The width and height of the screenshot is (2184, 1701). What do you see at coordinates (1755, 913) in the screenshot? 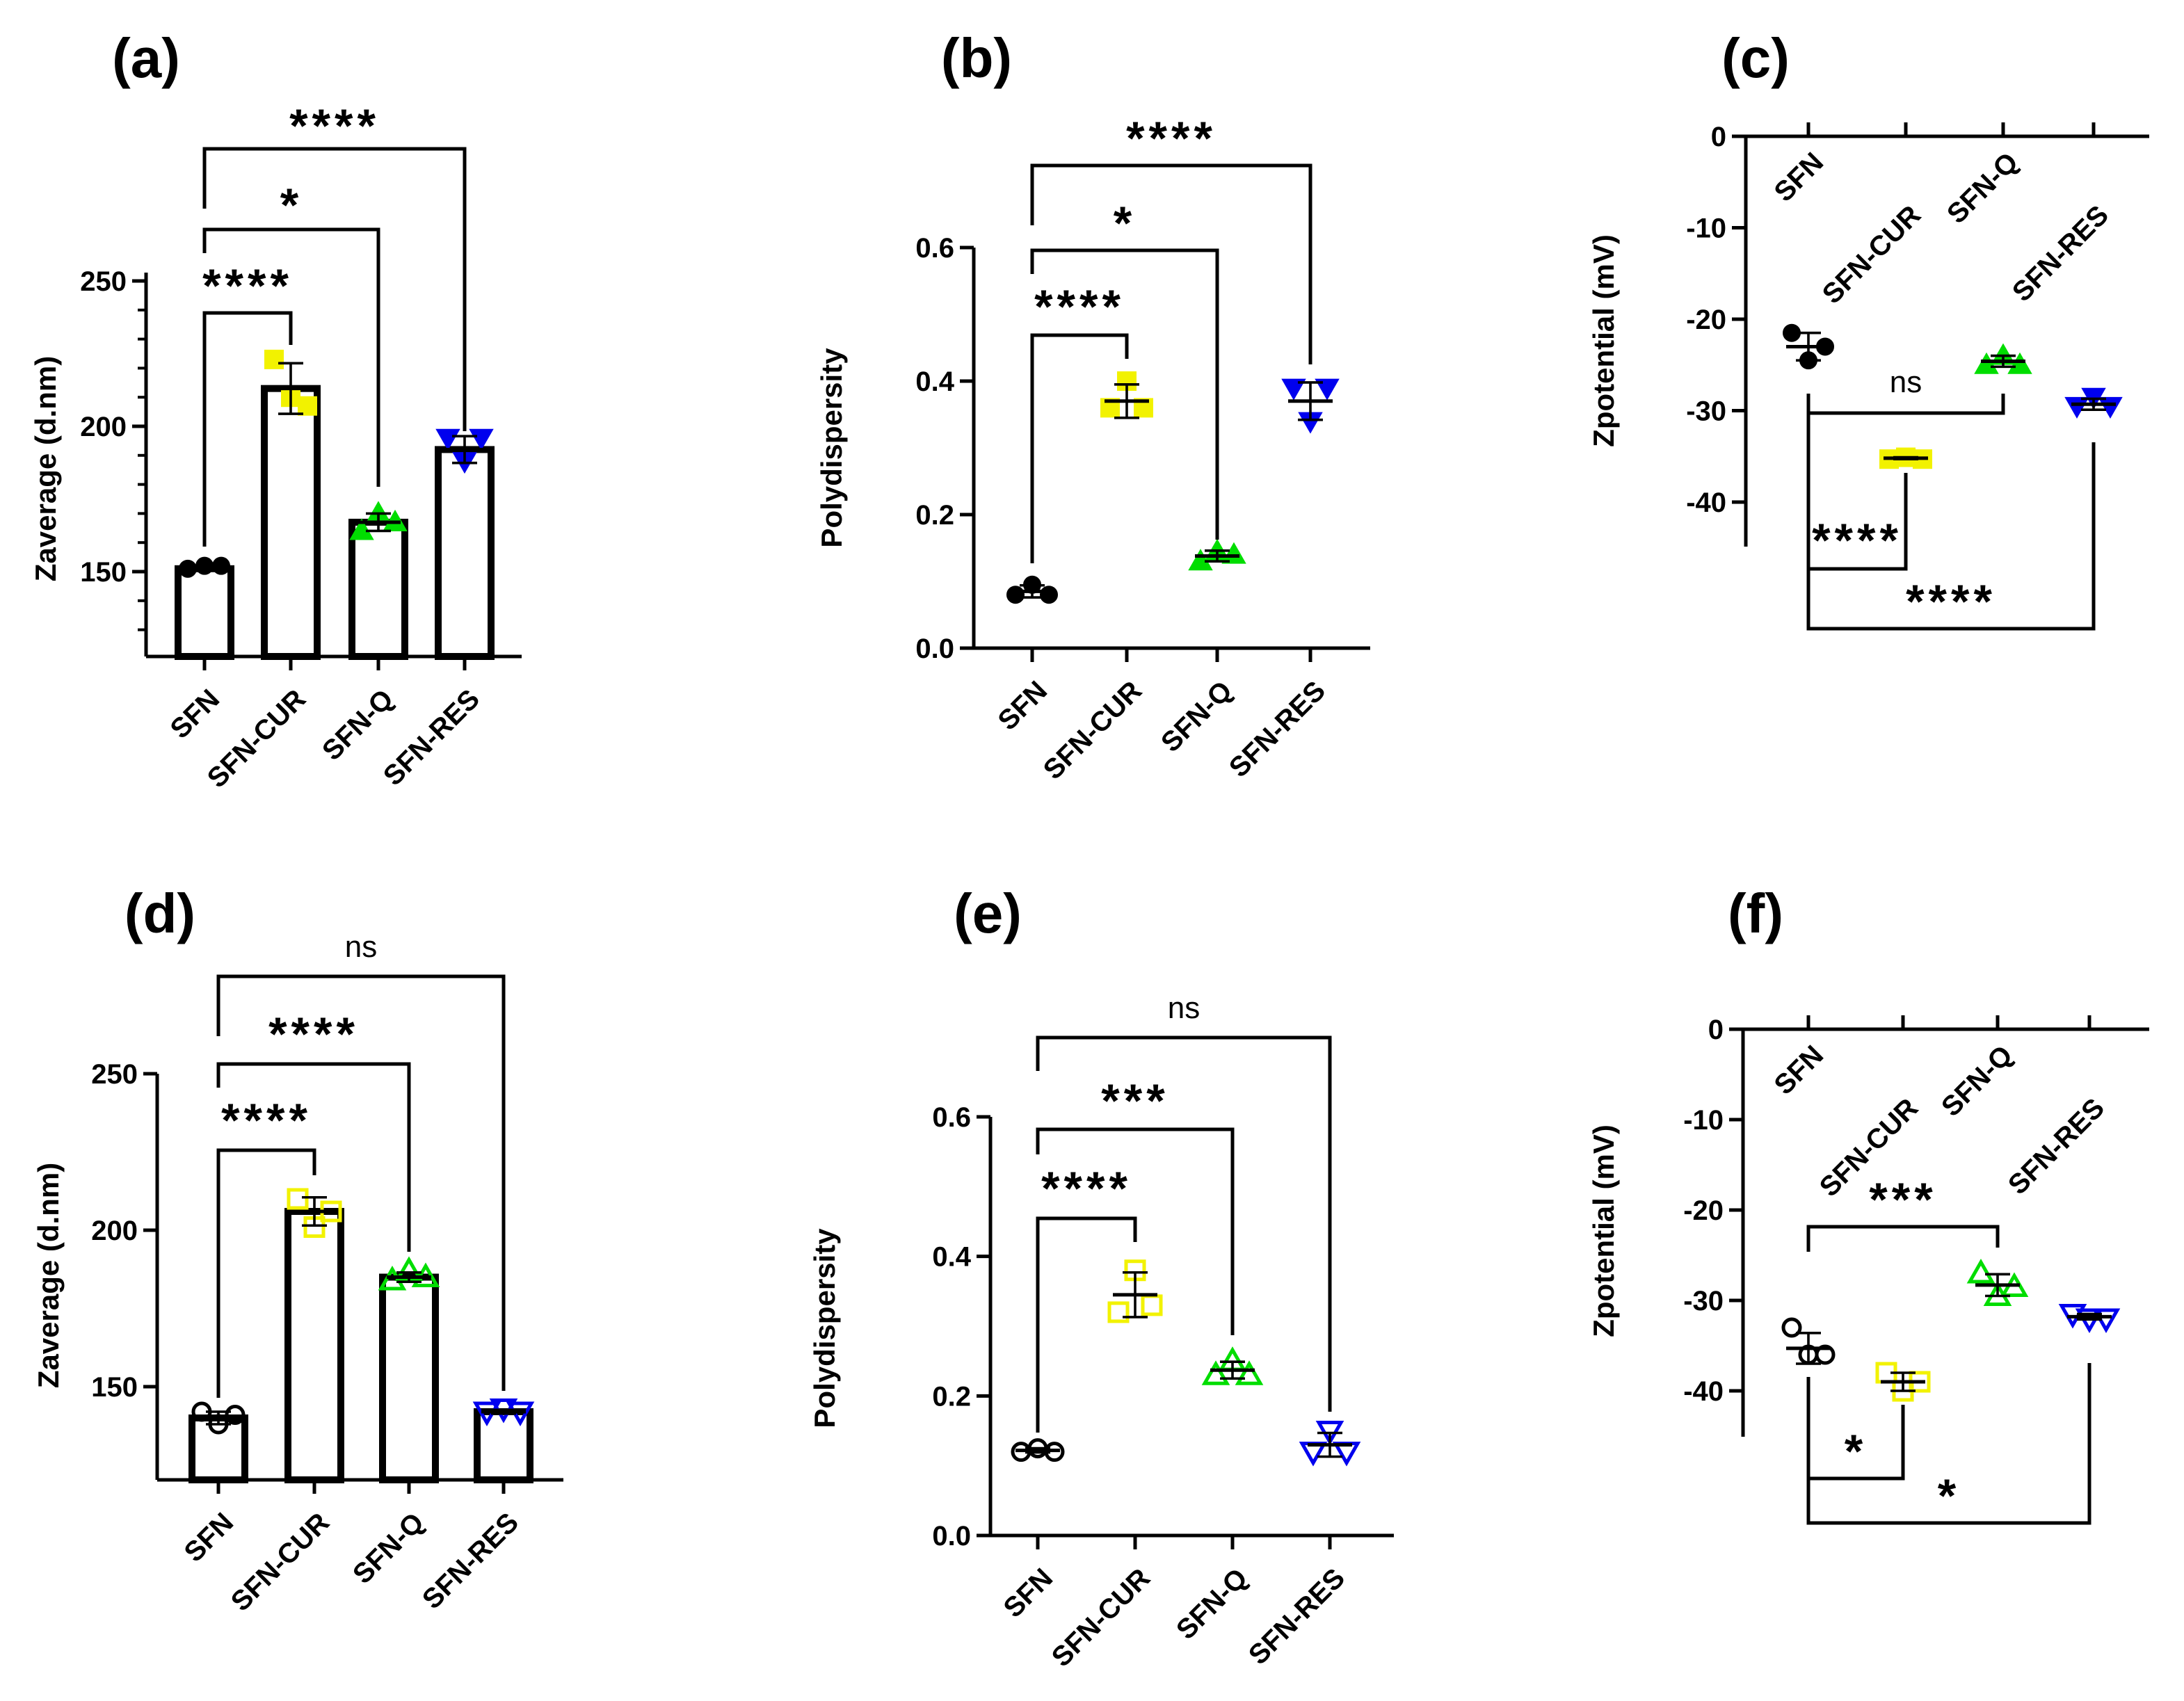
I see `panel-label: (f)` at bounding box center [1755, 913].